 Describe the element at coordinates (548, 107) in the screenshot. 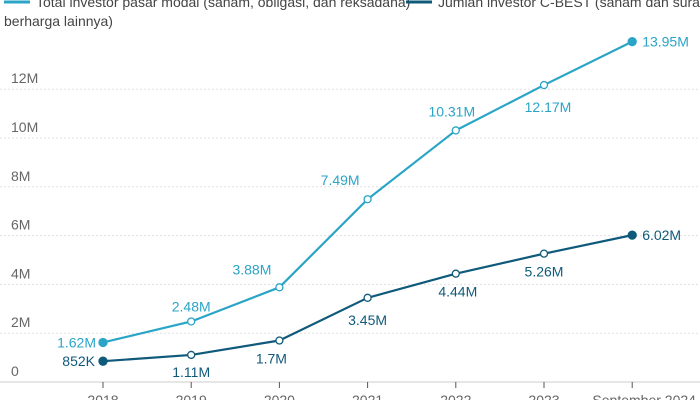

I see `data-label: 12.17M` at that location.